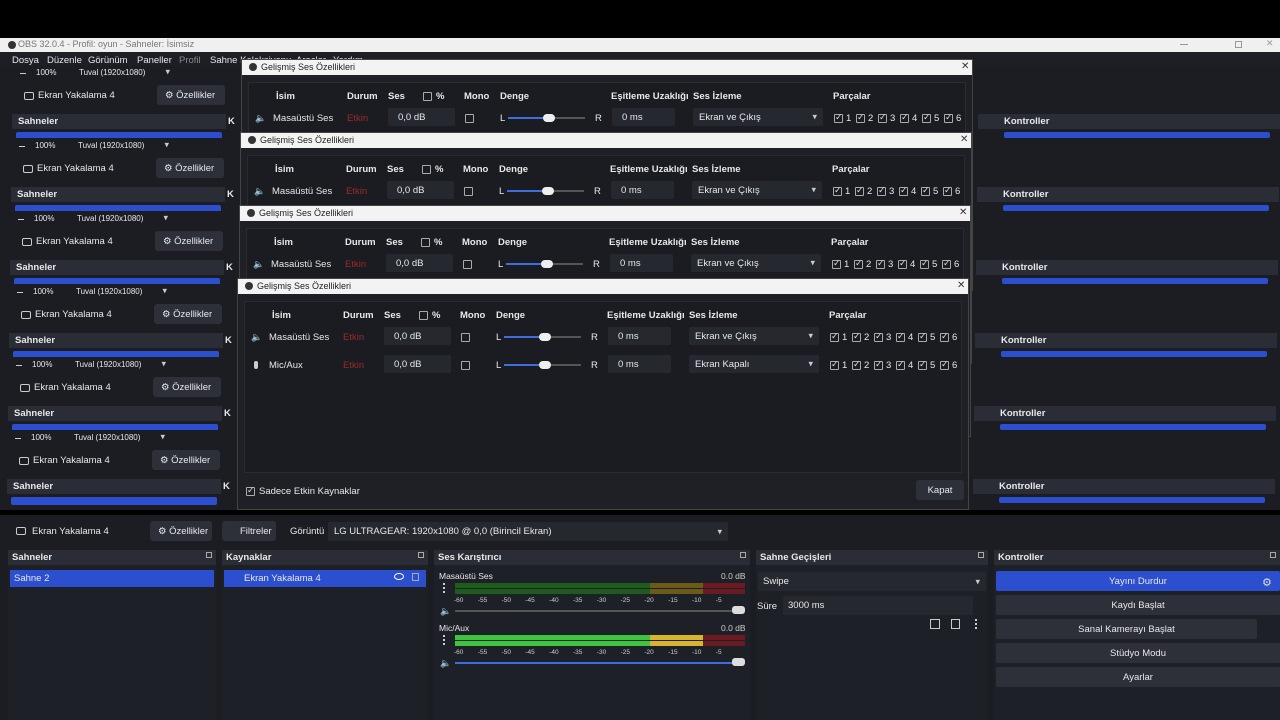 The height and width of the screenshot is (720, 1280). Describe the element at coordinates (154, 60) in the screenshot. I see `menu-item: Paneller` at that location.